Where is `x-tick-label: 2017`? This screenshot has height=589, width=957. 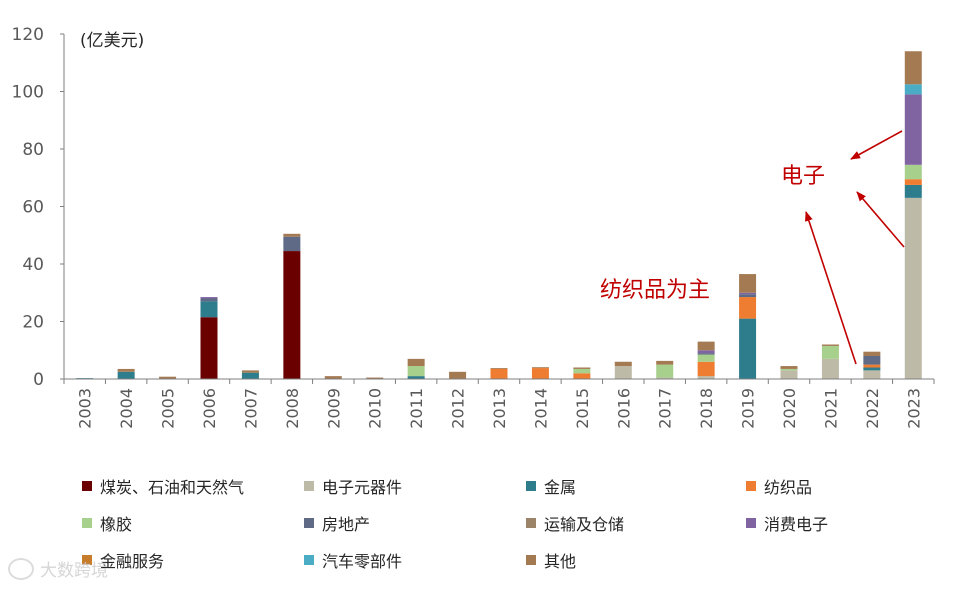 x-tick-label: 2017 is located at coordinates (665, 408).